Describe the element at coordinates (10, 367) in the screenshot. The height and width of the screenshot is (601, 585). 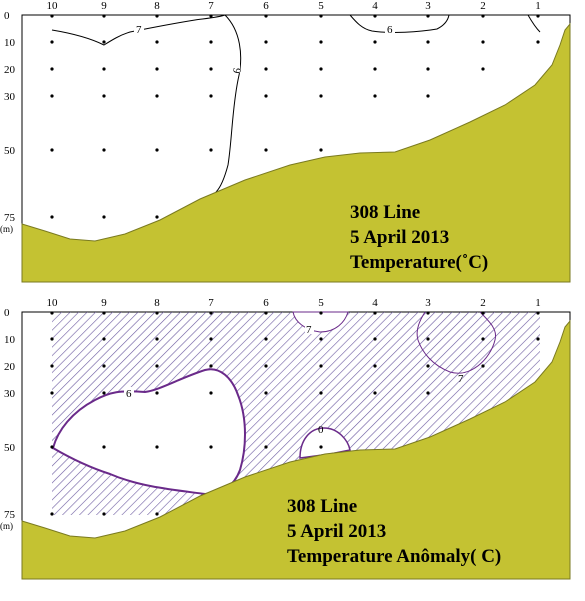
I see `bottom-depth-label-20: 20` at that location.